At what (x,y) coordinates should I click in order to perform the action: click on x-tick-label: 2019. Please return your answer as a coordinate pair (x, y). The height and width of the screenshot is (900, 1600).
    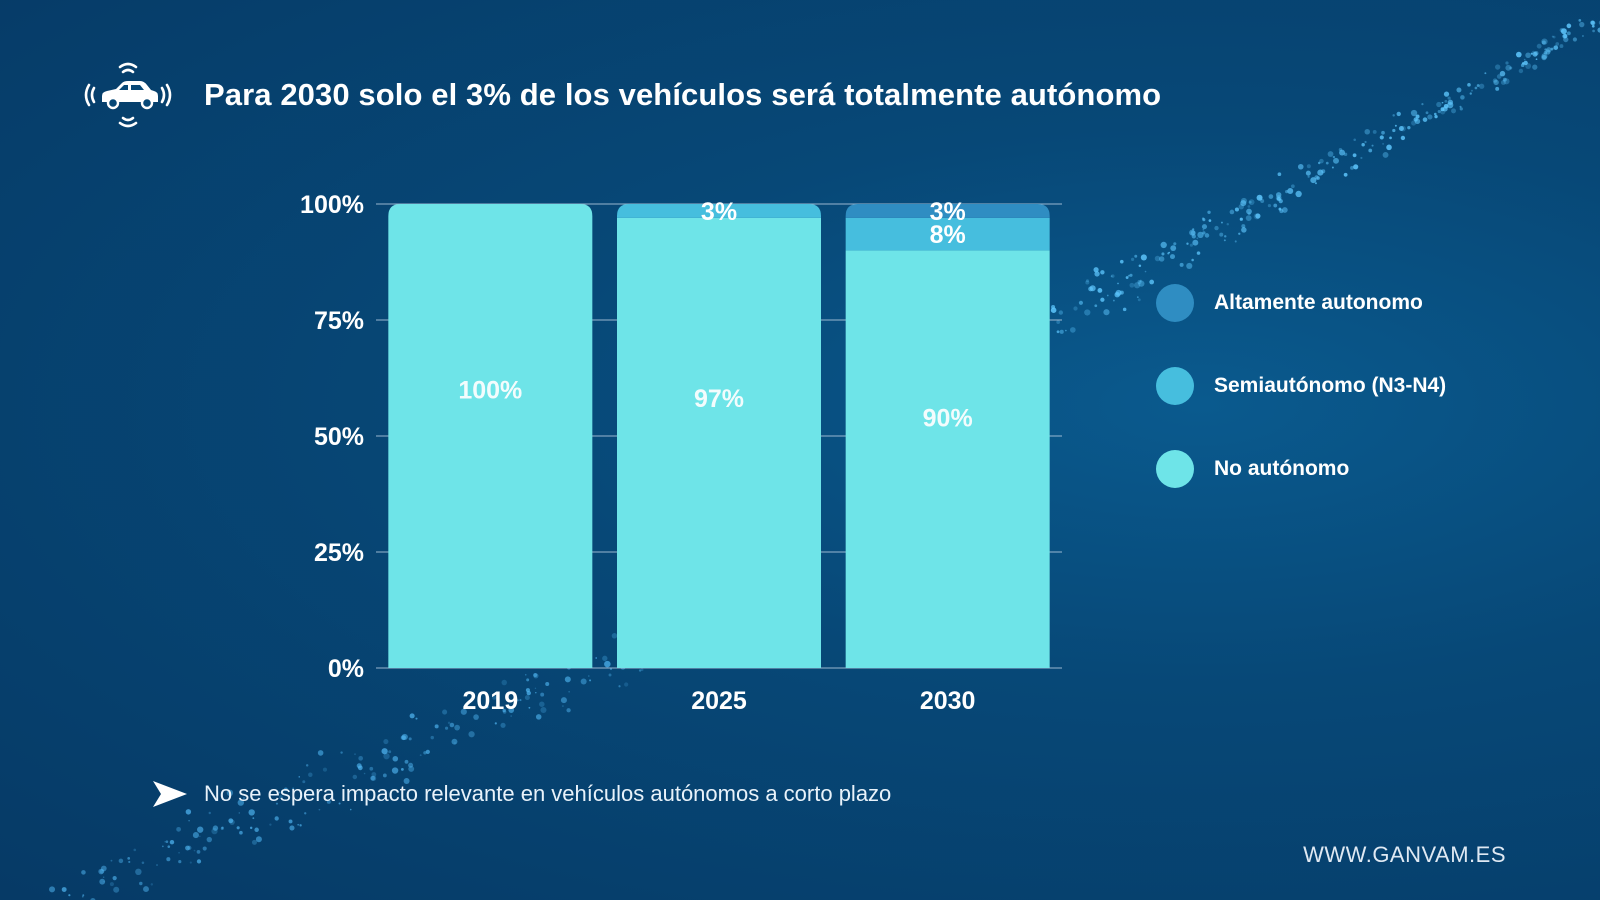
    Looking at the image, I should click on (491, 701).